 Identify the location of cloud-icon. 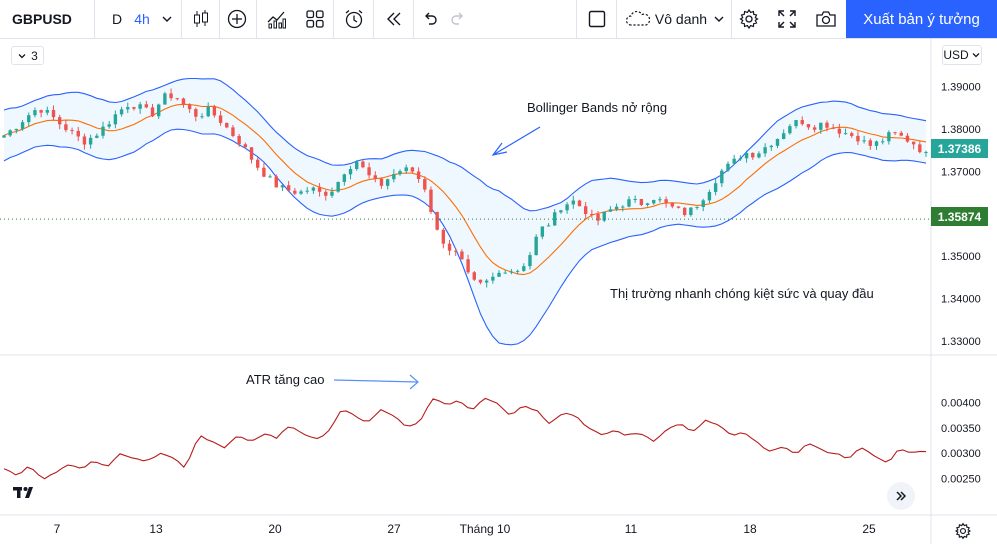
(638, 18).